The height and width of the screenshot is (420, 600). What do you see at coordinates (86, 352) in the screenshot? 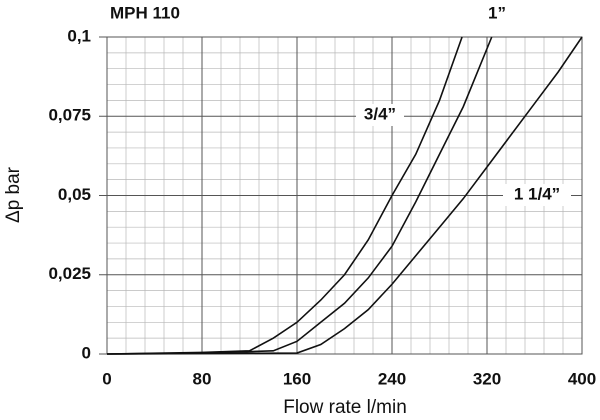
I see `y-tick-label: 0` at bounding box center [86, 352].